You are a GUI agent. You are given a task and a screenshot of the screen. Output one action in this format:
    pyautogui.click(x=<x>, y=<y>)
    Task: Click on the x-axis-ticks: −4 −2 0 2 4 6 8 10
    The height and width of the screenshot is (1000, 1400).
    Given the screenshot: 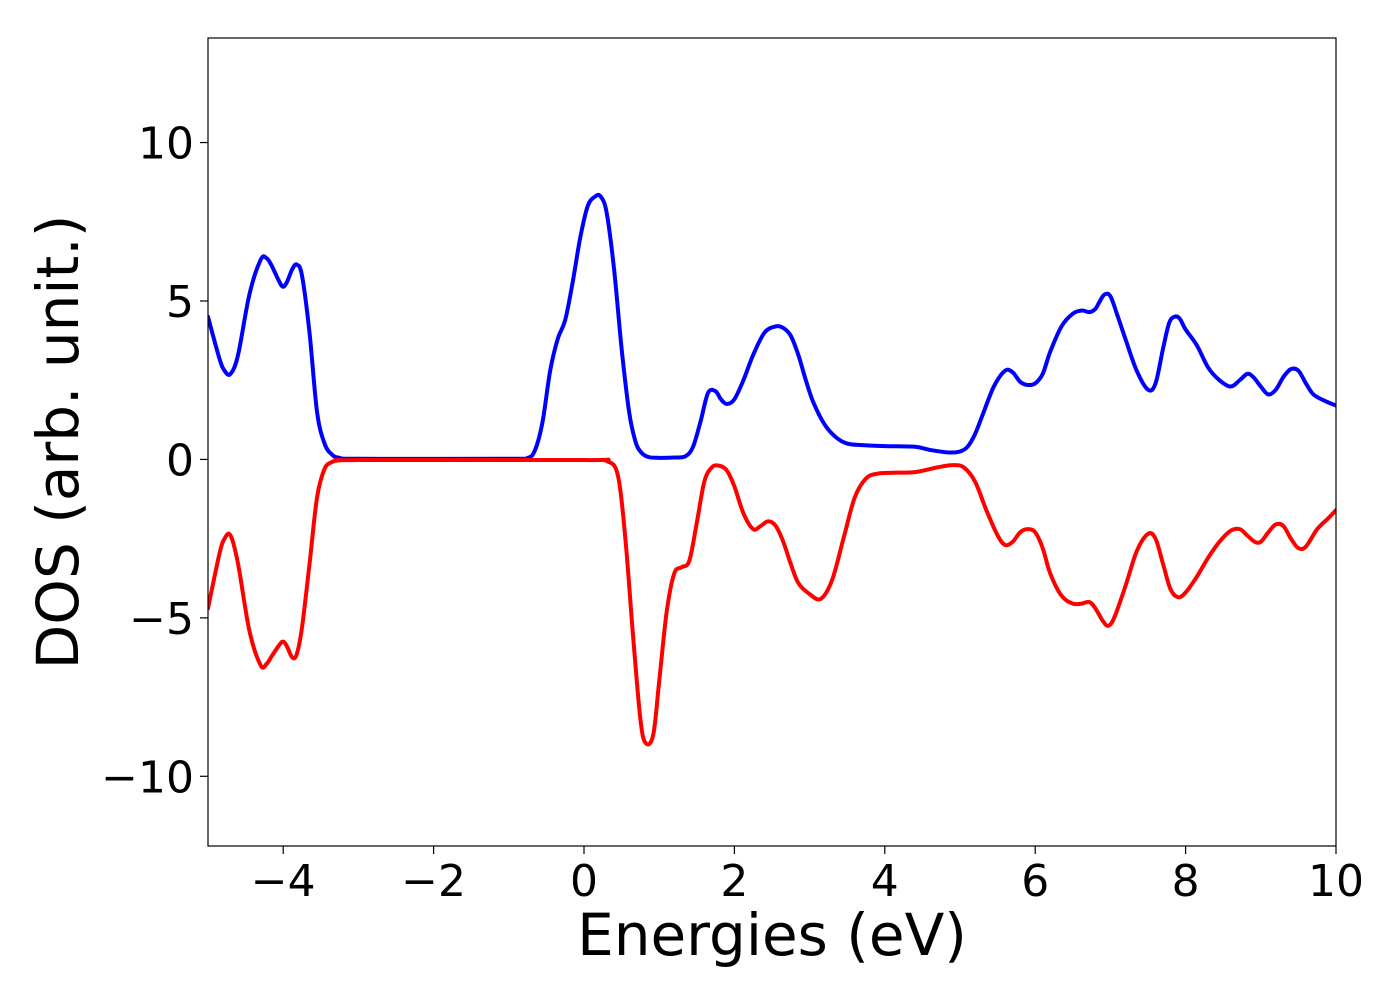 What is the action you would take?
    pyautogui.click(x=807, y=876)
    